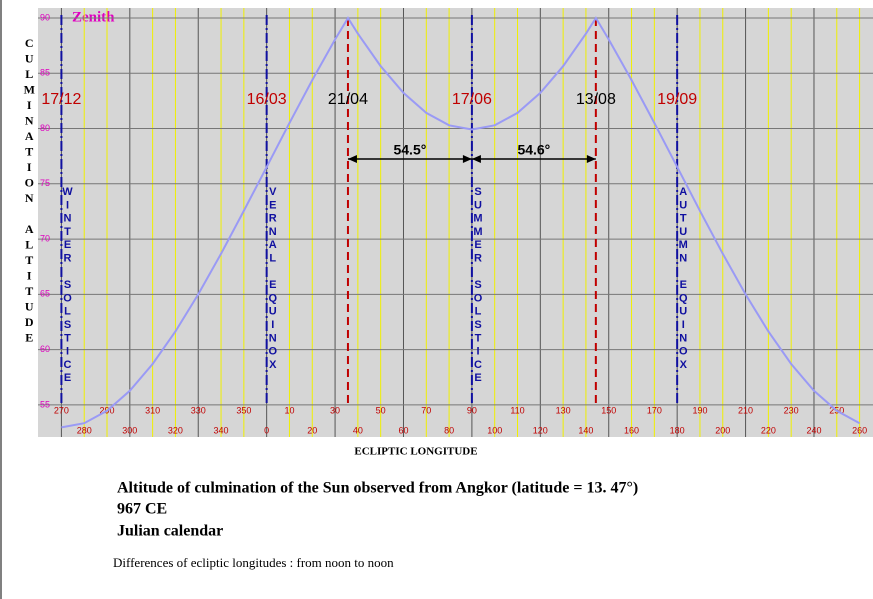  I want to click on x-tick-label: 0, so click(266, 430).